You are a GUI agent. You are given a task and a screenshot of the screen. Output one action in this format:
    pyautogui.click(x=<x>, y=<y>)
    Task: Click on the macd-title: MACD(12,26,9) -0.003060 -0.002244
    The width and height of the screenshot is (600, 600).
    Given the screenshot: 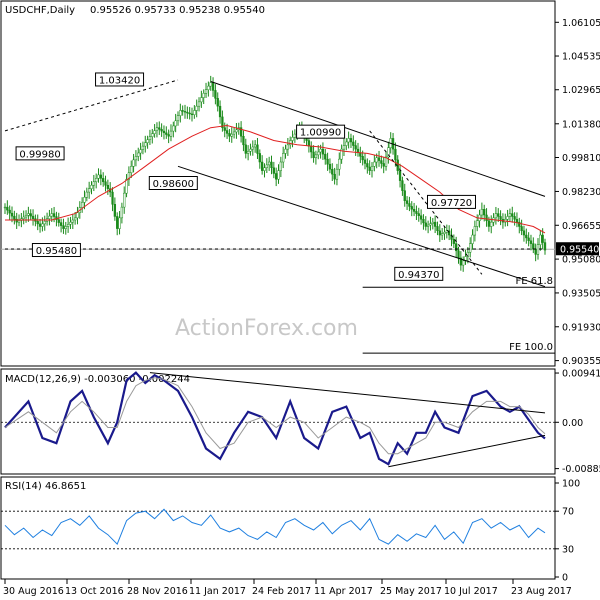 What is the action you would take?
    pyautogui.click(x=97, y=379)
    